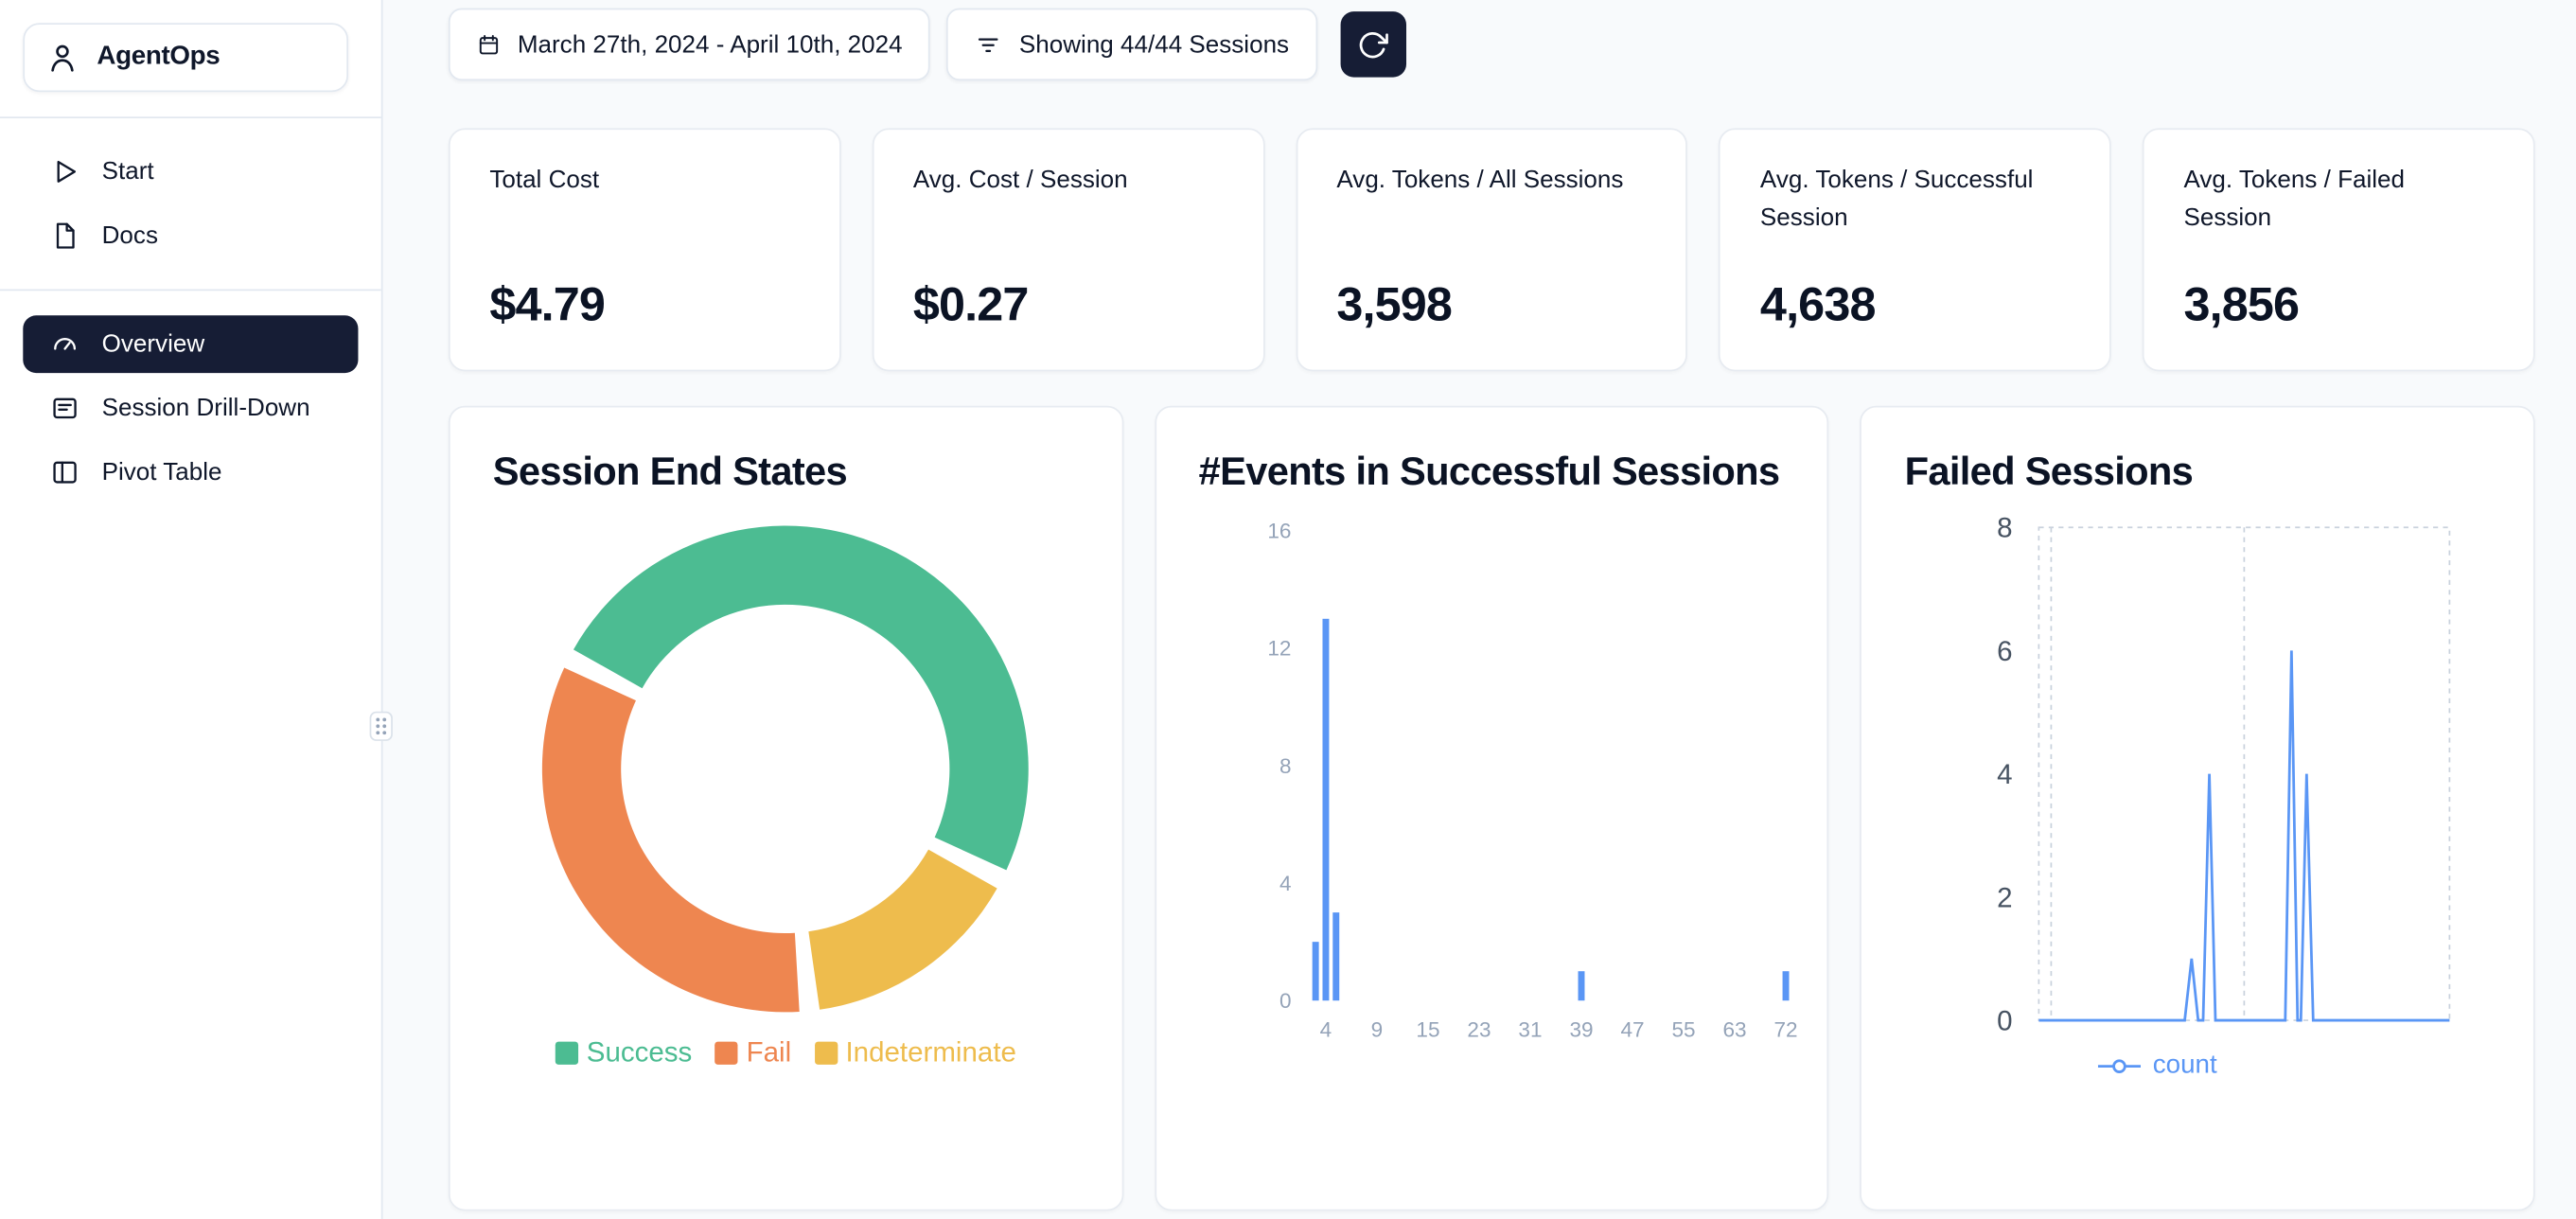  What do you see at coordinates (190, 172) in the screenshot?
I see `sidebar-item-start: Start` at bounding box center [190, 172].